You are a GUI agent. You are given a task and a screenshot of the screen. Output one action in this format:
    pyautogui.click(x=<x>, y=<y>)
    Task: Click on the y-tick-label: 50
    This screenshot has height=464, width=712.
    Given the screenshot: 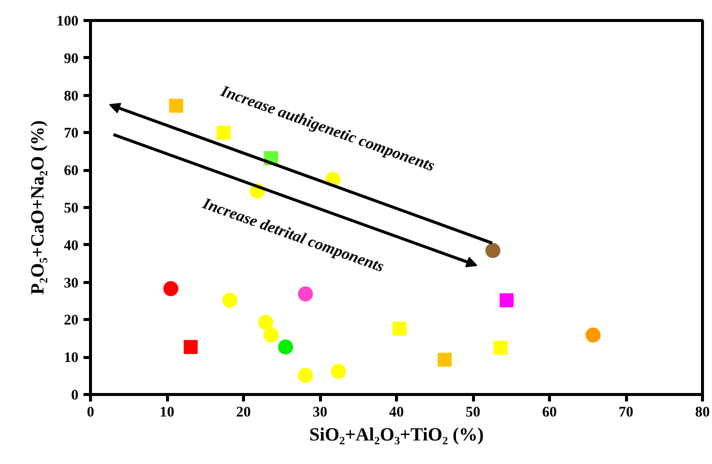 What is the action you would take?
    pyautogui.click(x=71, y=208)
    